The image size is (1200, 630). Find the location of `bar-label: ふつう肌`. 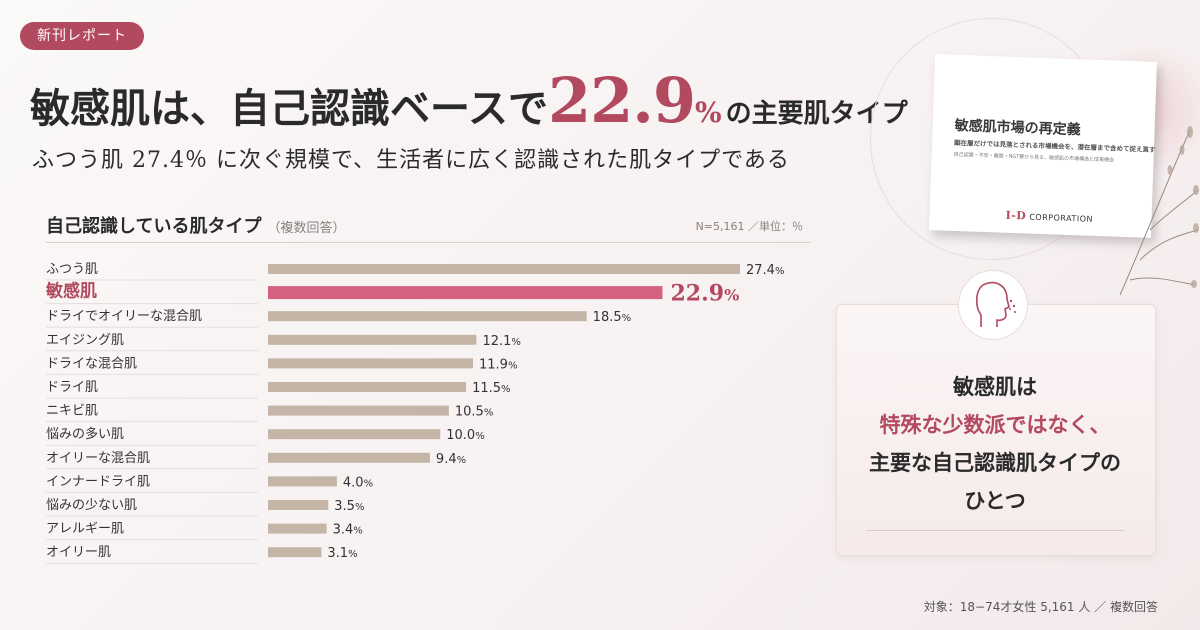

bar-label: ふつう肌 is located at coordinates (72, 269).